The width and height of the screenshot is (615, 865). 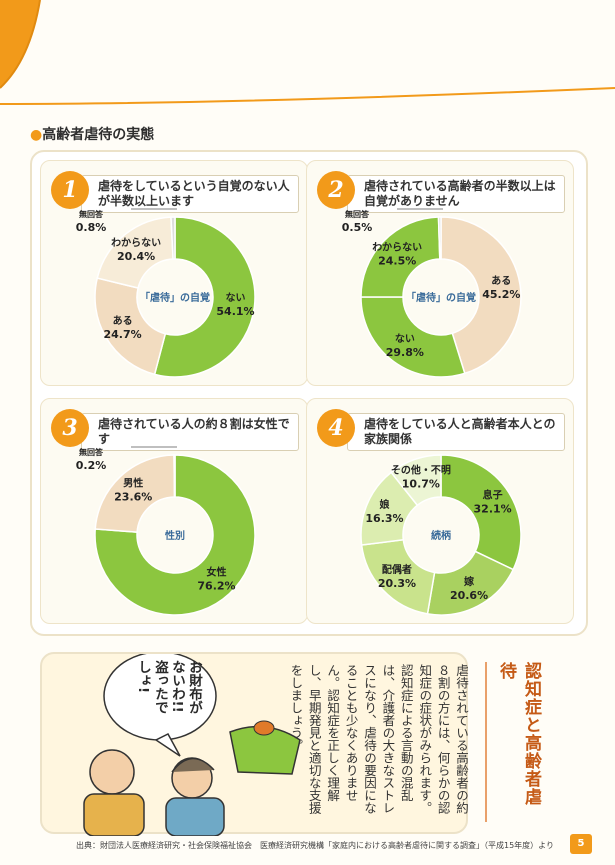 What do you see at coordinates (133, 497) in the screenshot?
I see `slice-value: 23.6%` at bounding box center [133, 497].